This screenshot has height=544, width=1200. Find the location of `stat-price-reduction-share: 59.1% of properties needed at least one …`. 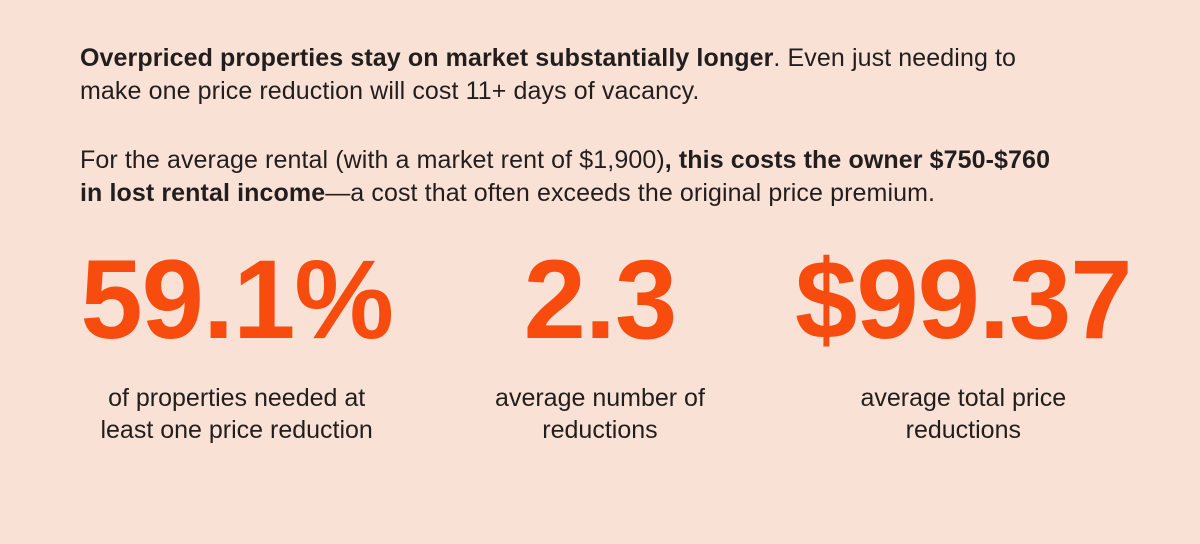

stat-price-reduction-share: 59.1% of properties needed at least one … is located at coordinates (236, 343).